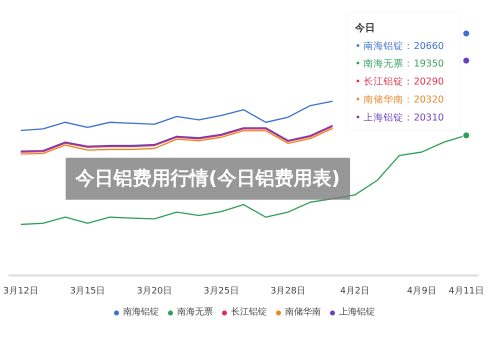 Image resolution: width=500 pixels, height=341 pixels. What do you see at coordinates (303, 312) in the screenshot?
I see `legend-label: 南储华南` at bounding box center [303, 312].